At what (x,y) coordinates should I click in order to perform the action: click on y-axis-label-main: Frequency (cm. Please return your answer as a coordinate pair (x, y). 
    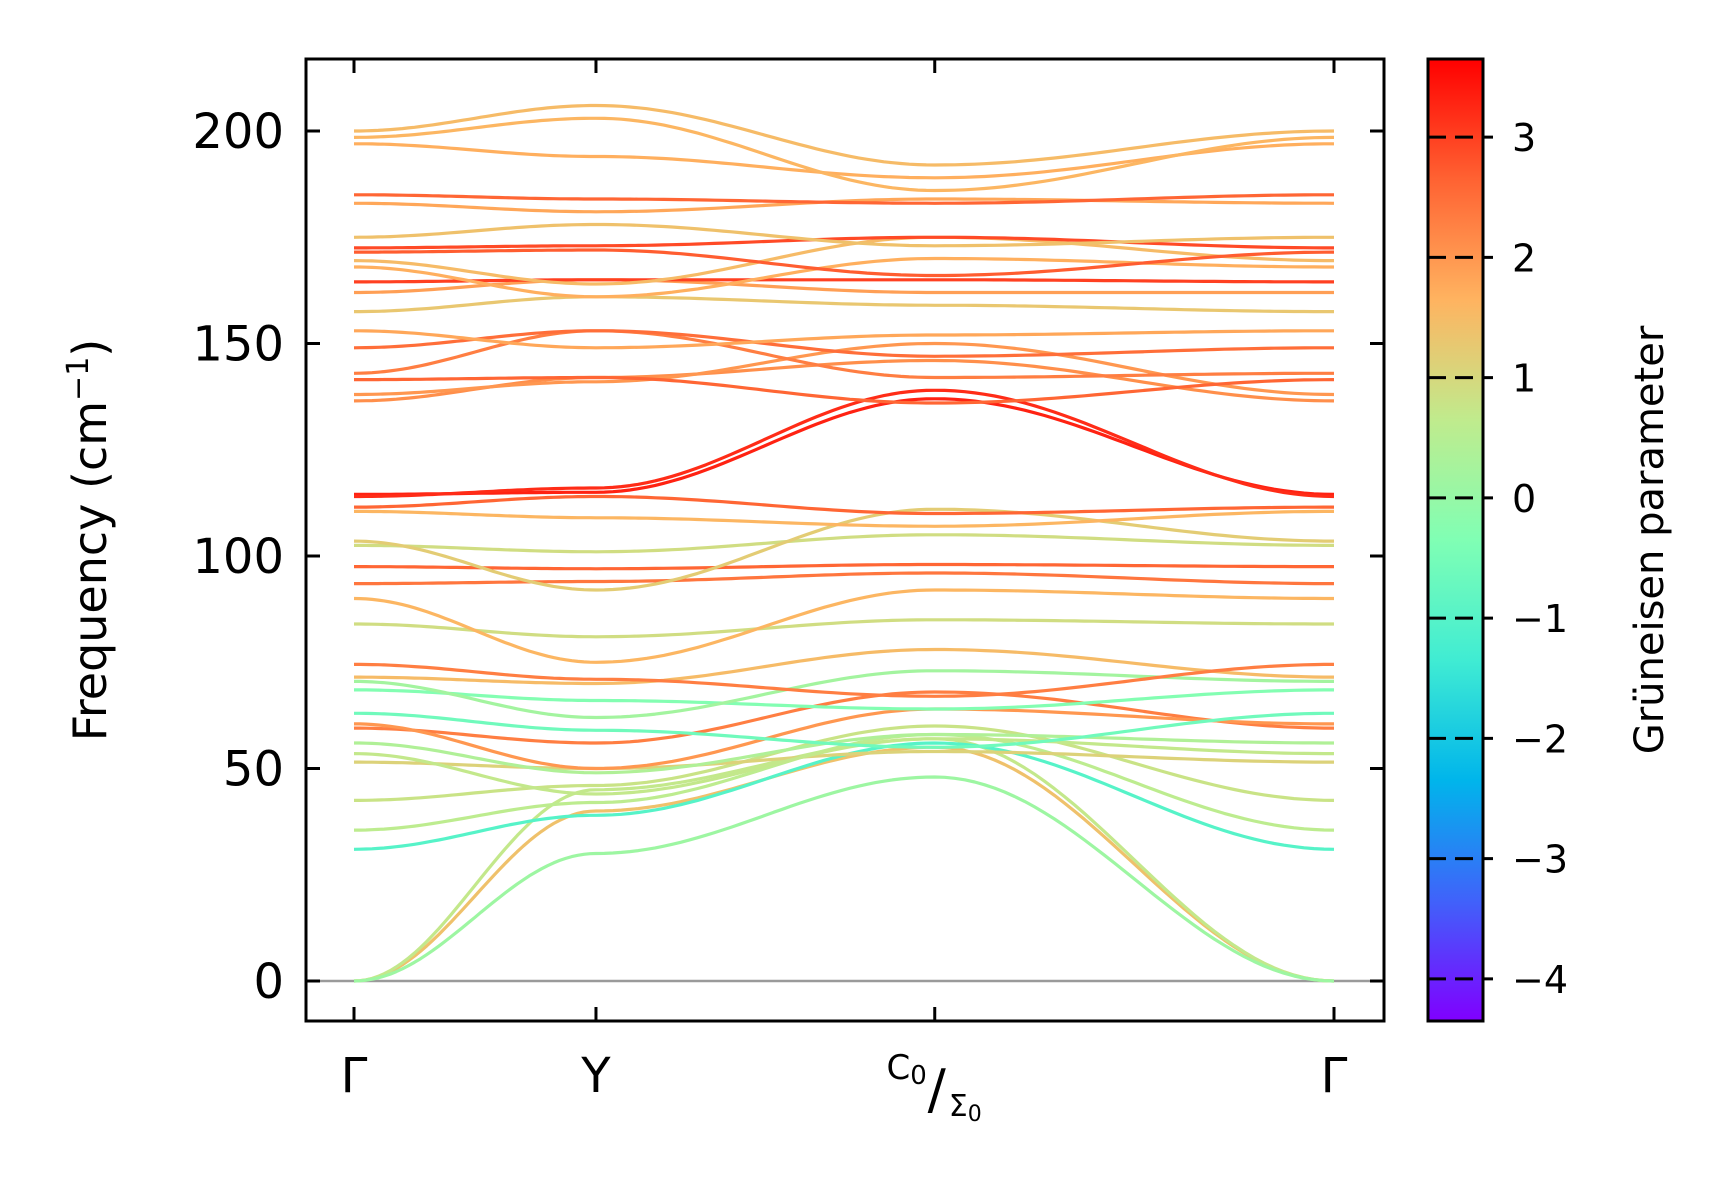
    Looking at the image, I should click on (90, 571).